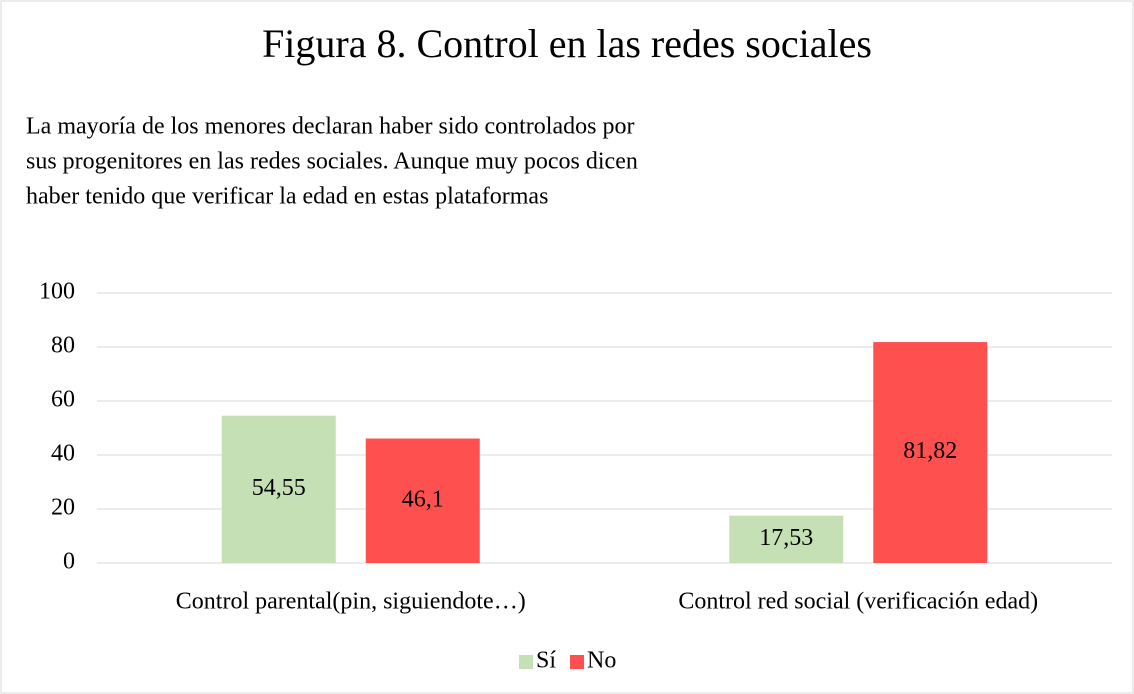 The height and width of the screenshot is (694, 1134). What do you see at coordinates (63, 400) in the screenshot?
I see `y-tick-label: 60` at bounding box center [63, 400].